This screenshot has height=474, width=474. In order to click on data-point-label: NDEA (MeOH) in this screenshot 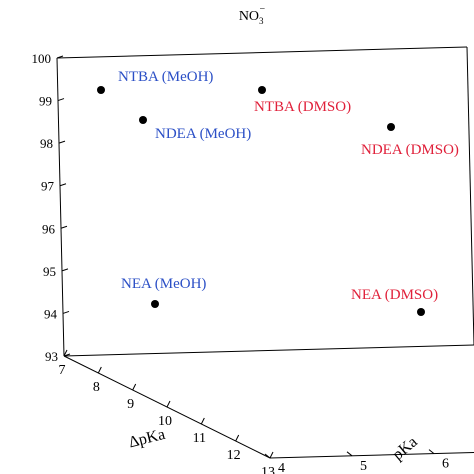, I will do `click(203, 134)`.